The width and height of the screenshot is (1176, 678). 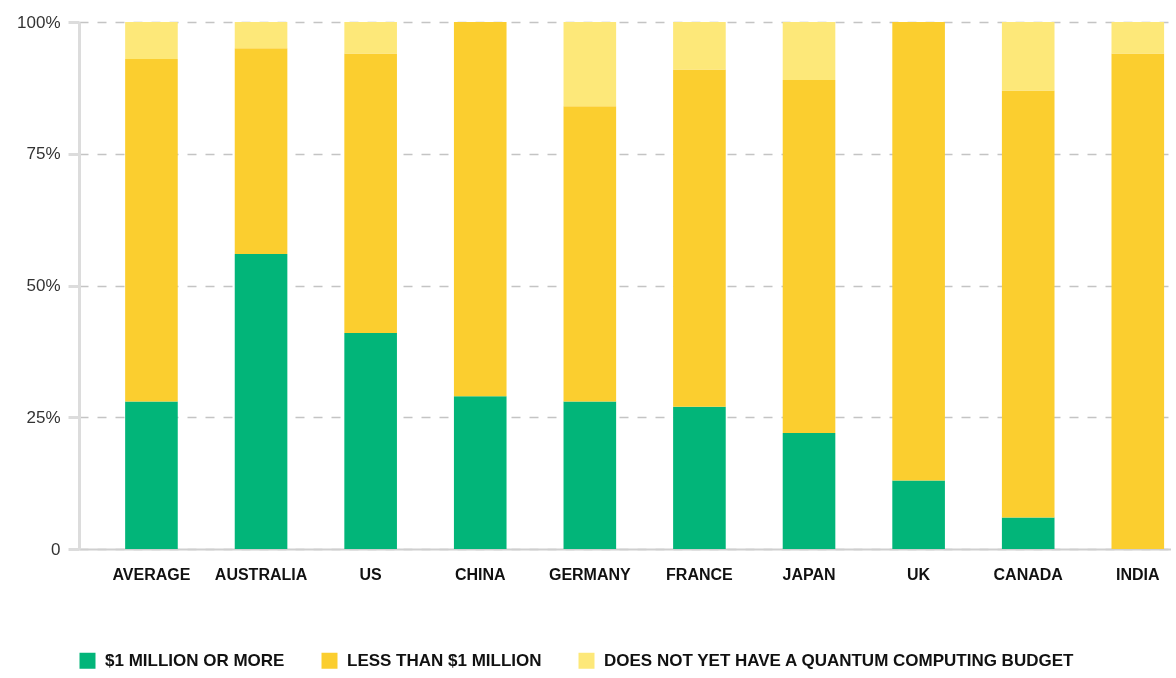 I want to click on x-tick-label: UK, so click(x=919, y=574).